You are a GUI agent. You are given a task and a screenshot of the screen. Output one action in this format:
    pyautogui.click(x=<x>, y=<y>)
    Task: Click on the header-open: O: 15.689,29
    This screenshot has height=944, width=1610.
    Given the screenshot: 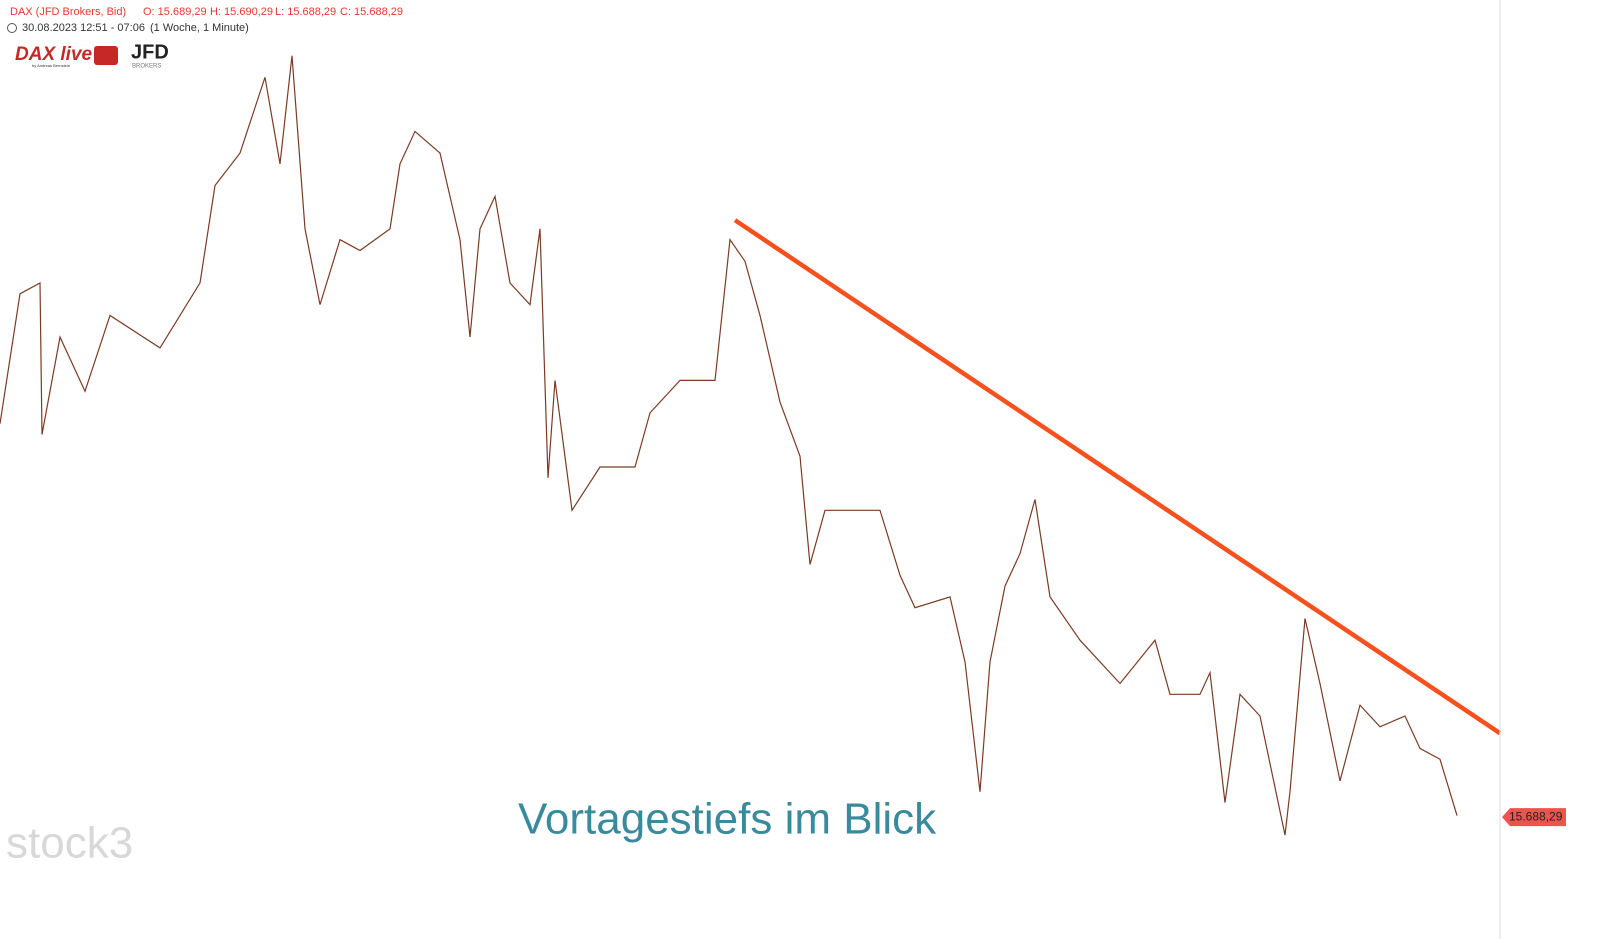 What is the action you would take?
    pyautogui.click(x=175, y=12)
    